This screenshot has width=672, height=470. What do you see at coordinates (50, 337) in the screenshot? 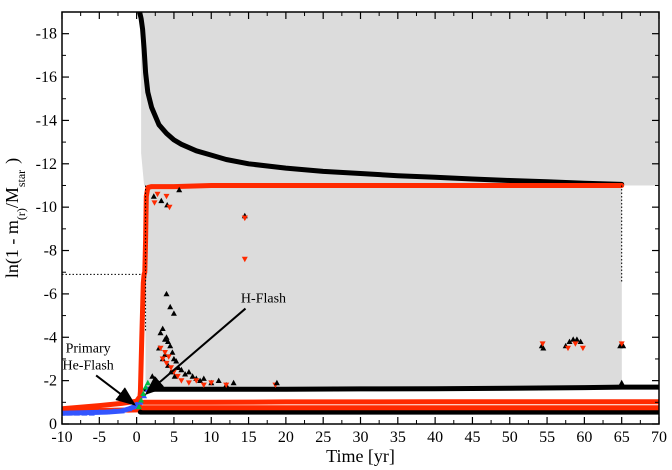
I see `y-tick-label: -4` at bounding box center [50, 337].